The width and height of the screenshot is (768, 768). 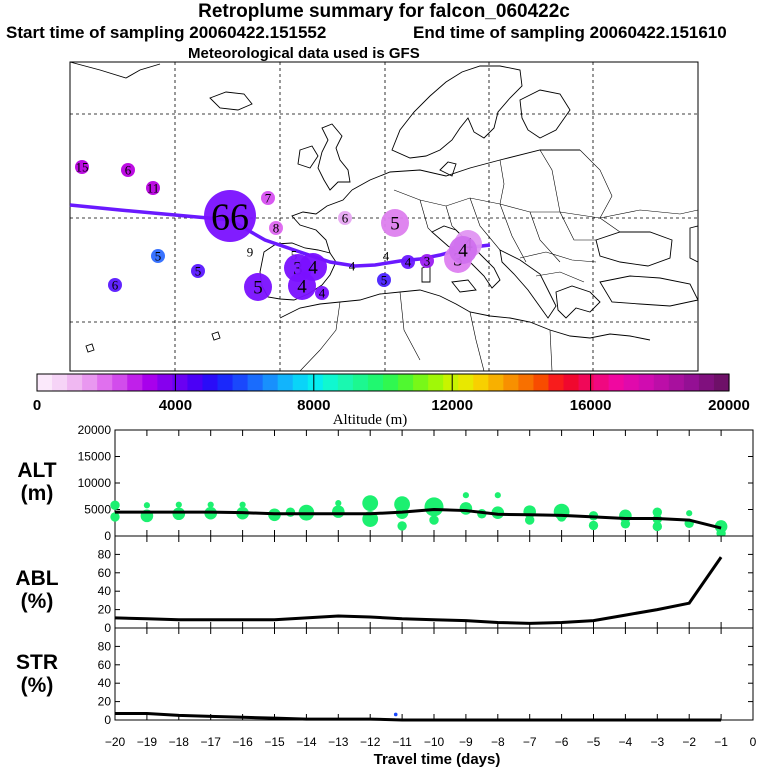 What do you see at coordinates (179, 742) in the screenshot?
I see `x-tick-label: −18` at bounding box center [179, 742].